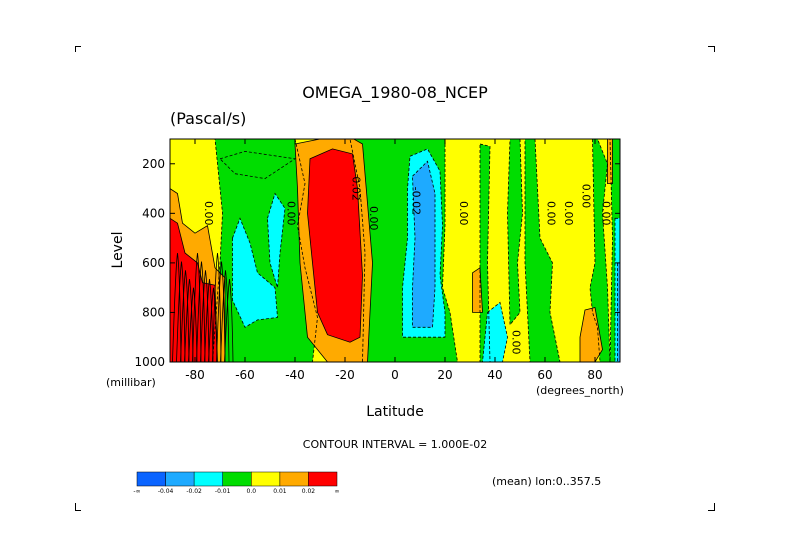 The width and height of the screenshot is (789, 558). I want to click on x-unit-label: (degrees_north), so click(580, 390).